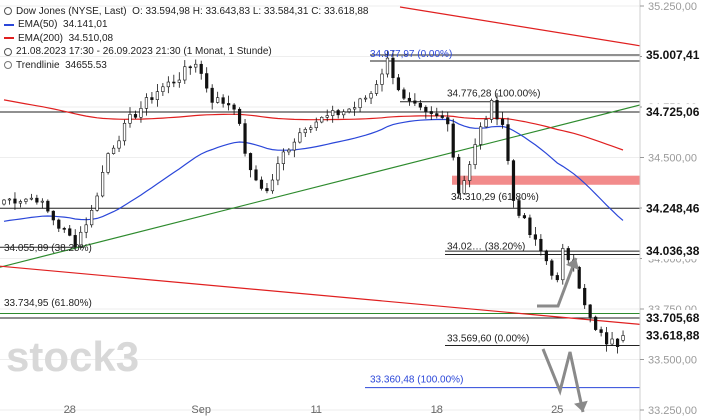 The width and height of the screenshot is (710, 420). I want to click on legend-trendline-row: Trendlinie 34655.53, so click(186, 65).